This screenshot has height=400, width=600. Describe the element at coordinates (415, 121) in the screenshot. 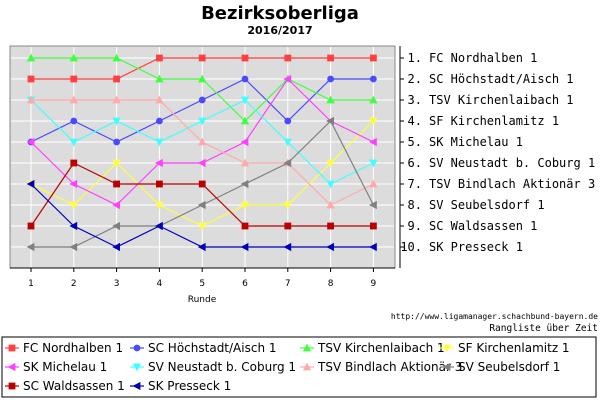

I see `rank-number: 4.` at that location.